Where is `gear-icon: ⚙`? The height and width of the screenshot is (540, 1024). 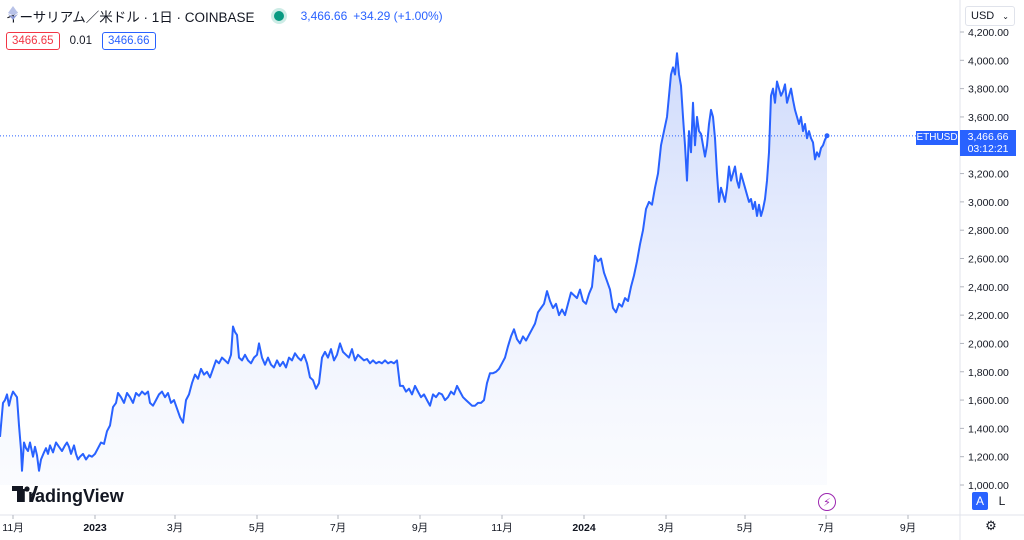
gear-icon: ⚙ is located at coordinates (991, 525).